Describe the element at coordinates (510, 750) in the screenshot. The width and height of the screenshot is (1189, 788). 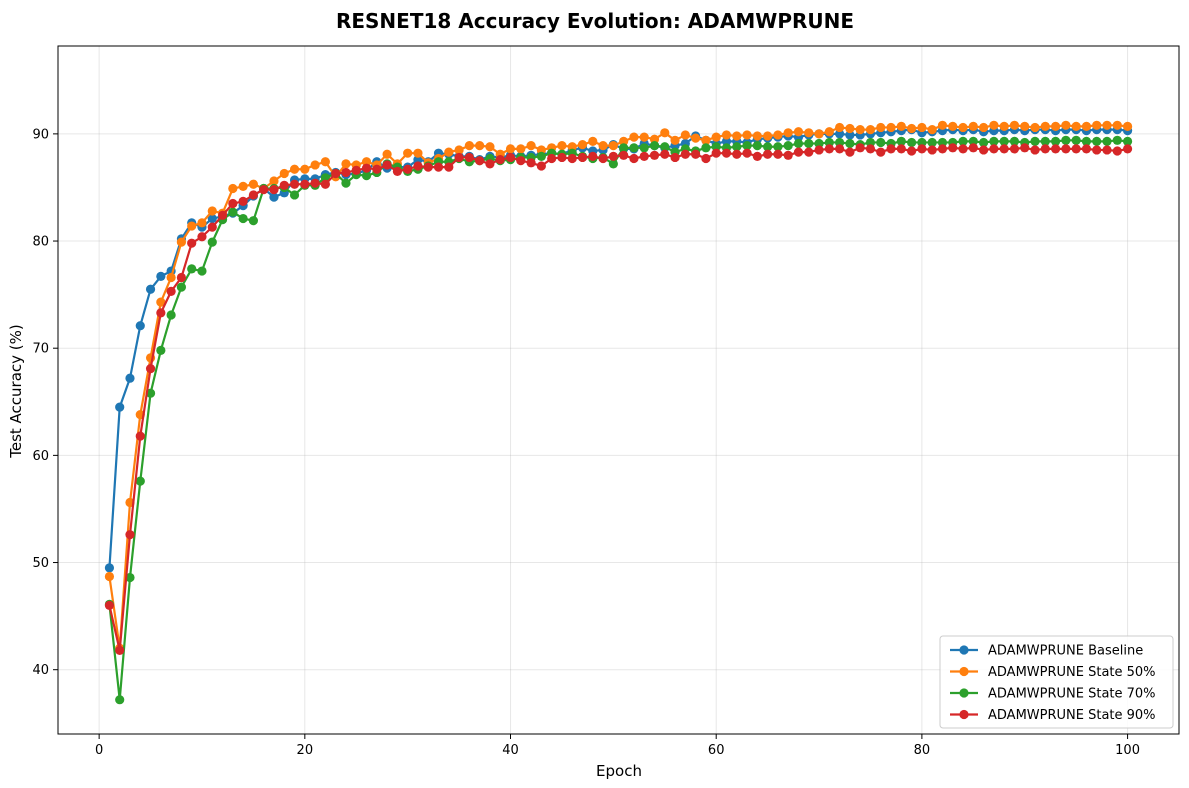
I see `x-tick-label: 40` at that location.